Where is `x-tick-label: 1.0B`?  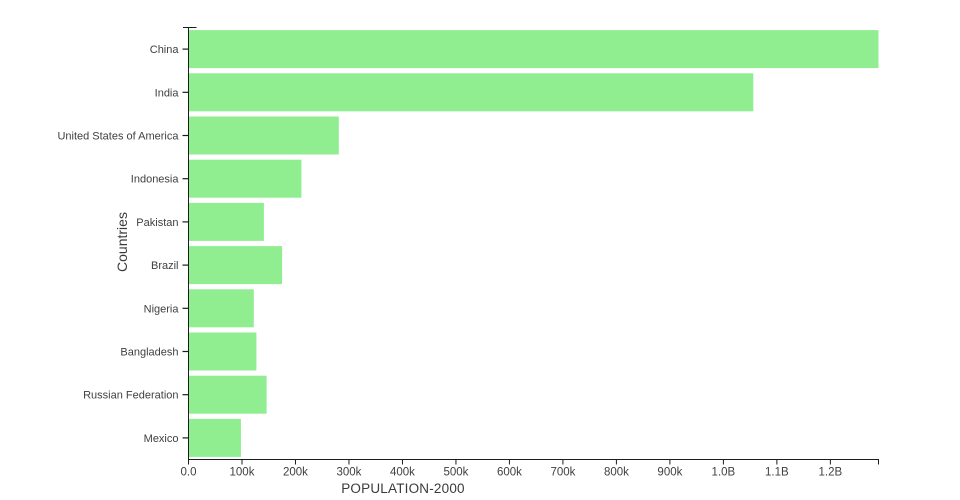 x-tick-label: 1.0B is located at coordinates (724, 473).